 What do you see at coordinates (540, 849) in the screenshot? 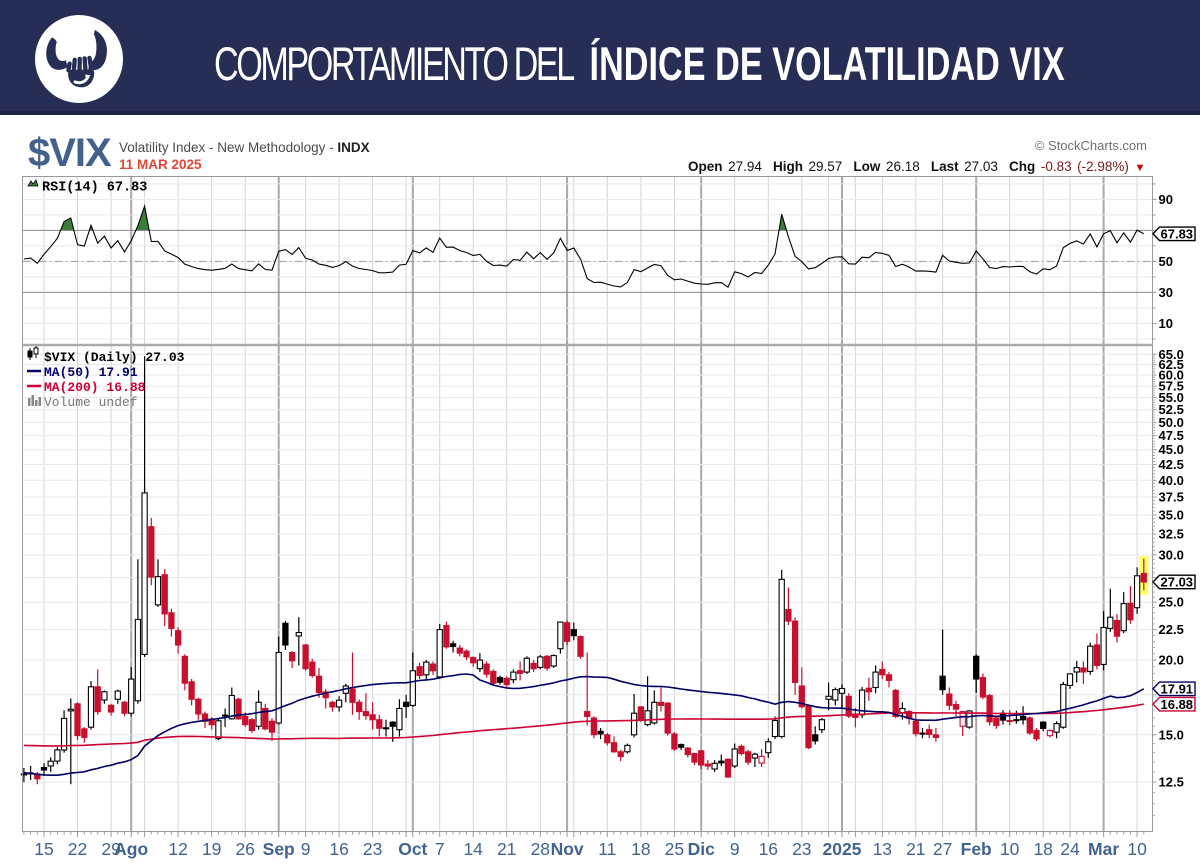
I see `svg-text: 28` at bounding box center [540, 849].